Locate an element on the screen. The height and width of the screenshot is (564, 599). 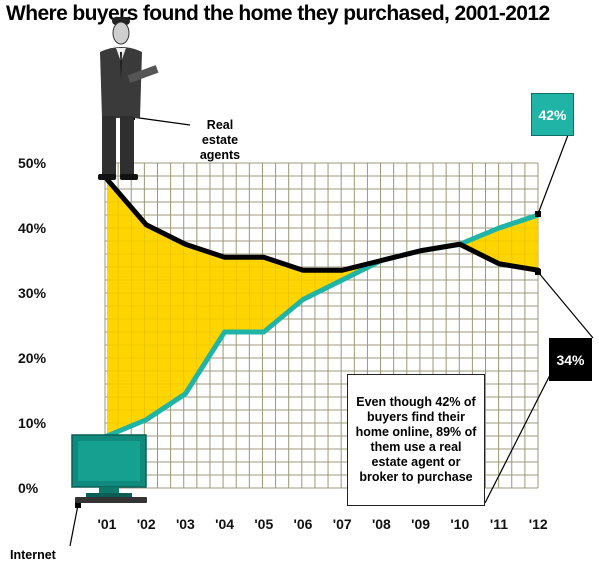
agents-label: Real estate agents is located at coordinates (220, 140).